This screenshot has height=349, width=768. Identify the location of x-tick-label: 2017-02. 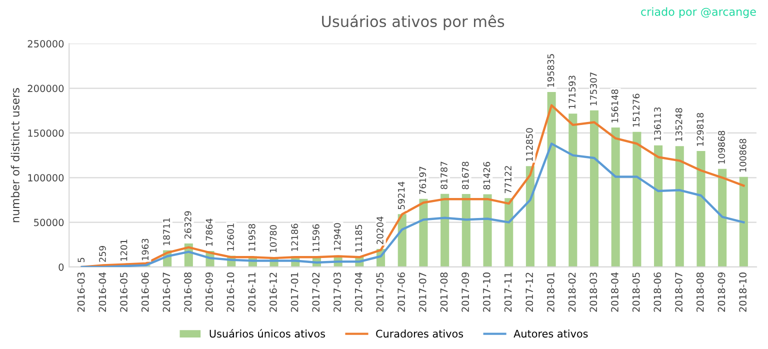
(316, 292).